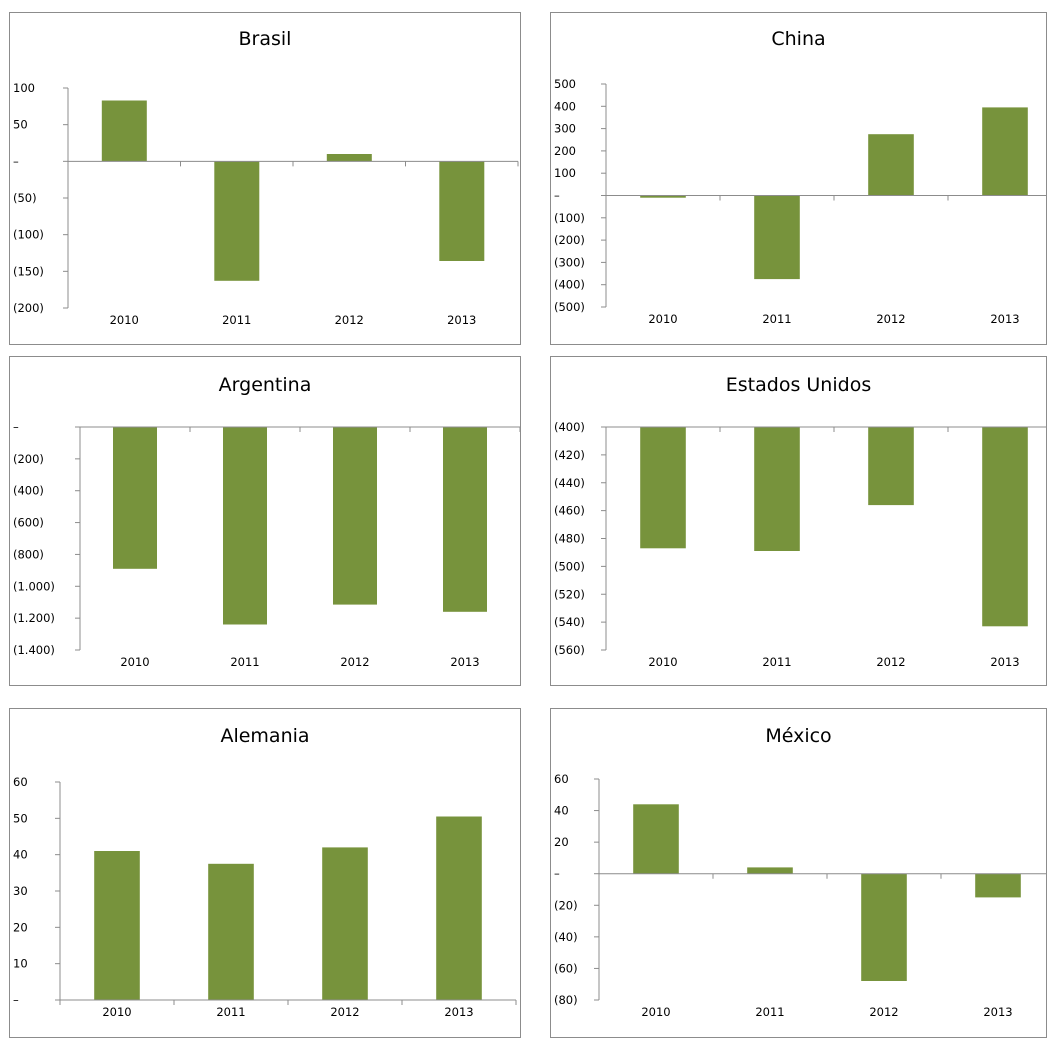  I want to click on chart-title: Argentina, so click(265, 385).